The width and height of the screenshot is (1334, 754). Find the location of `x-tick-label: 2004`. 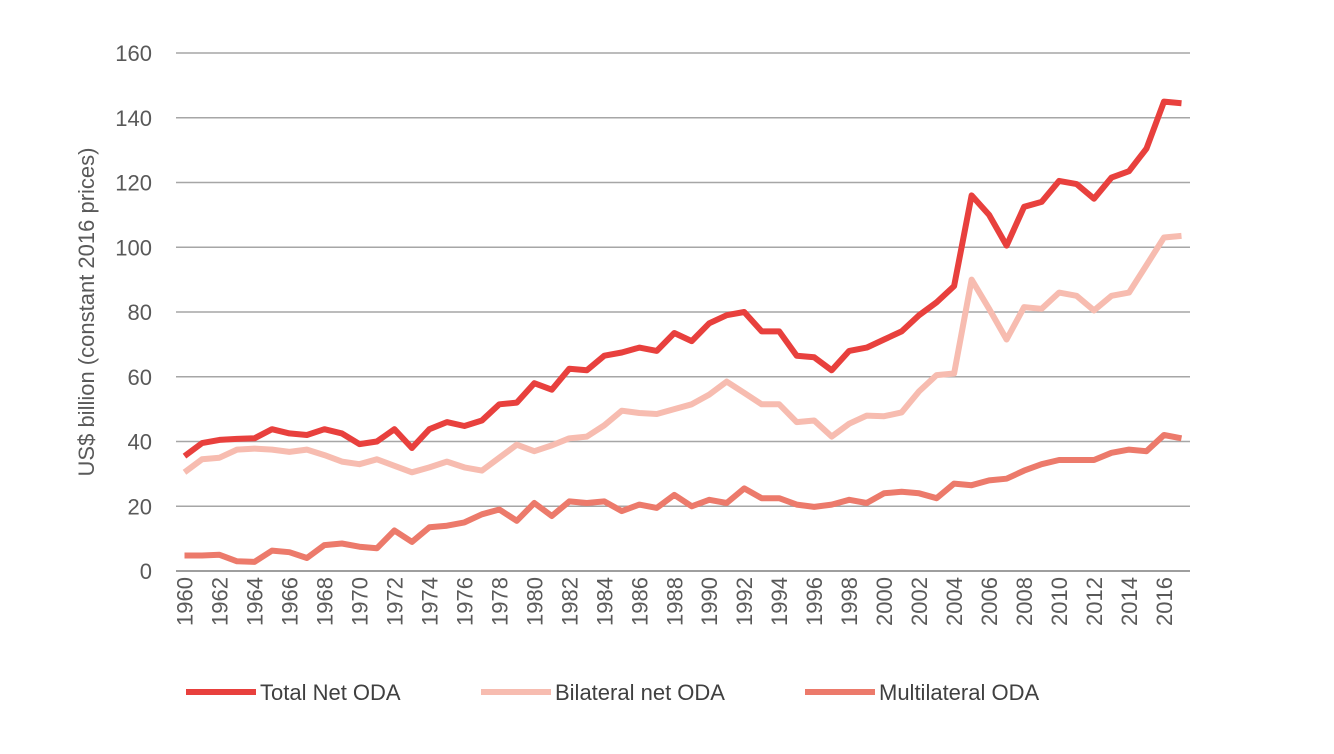

x-tick-label: 2004 is located at coordinates (954, 601).